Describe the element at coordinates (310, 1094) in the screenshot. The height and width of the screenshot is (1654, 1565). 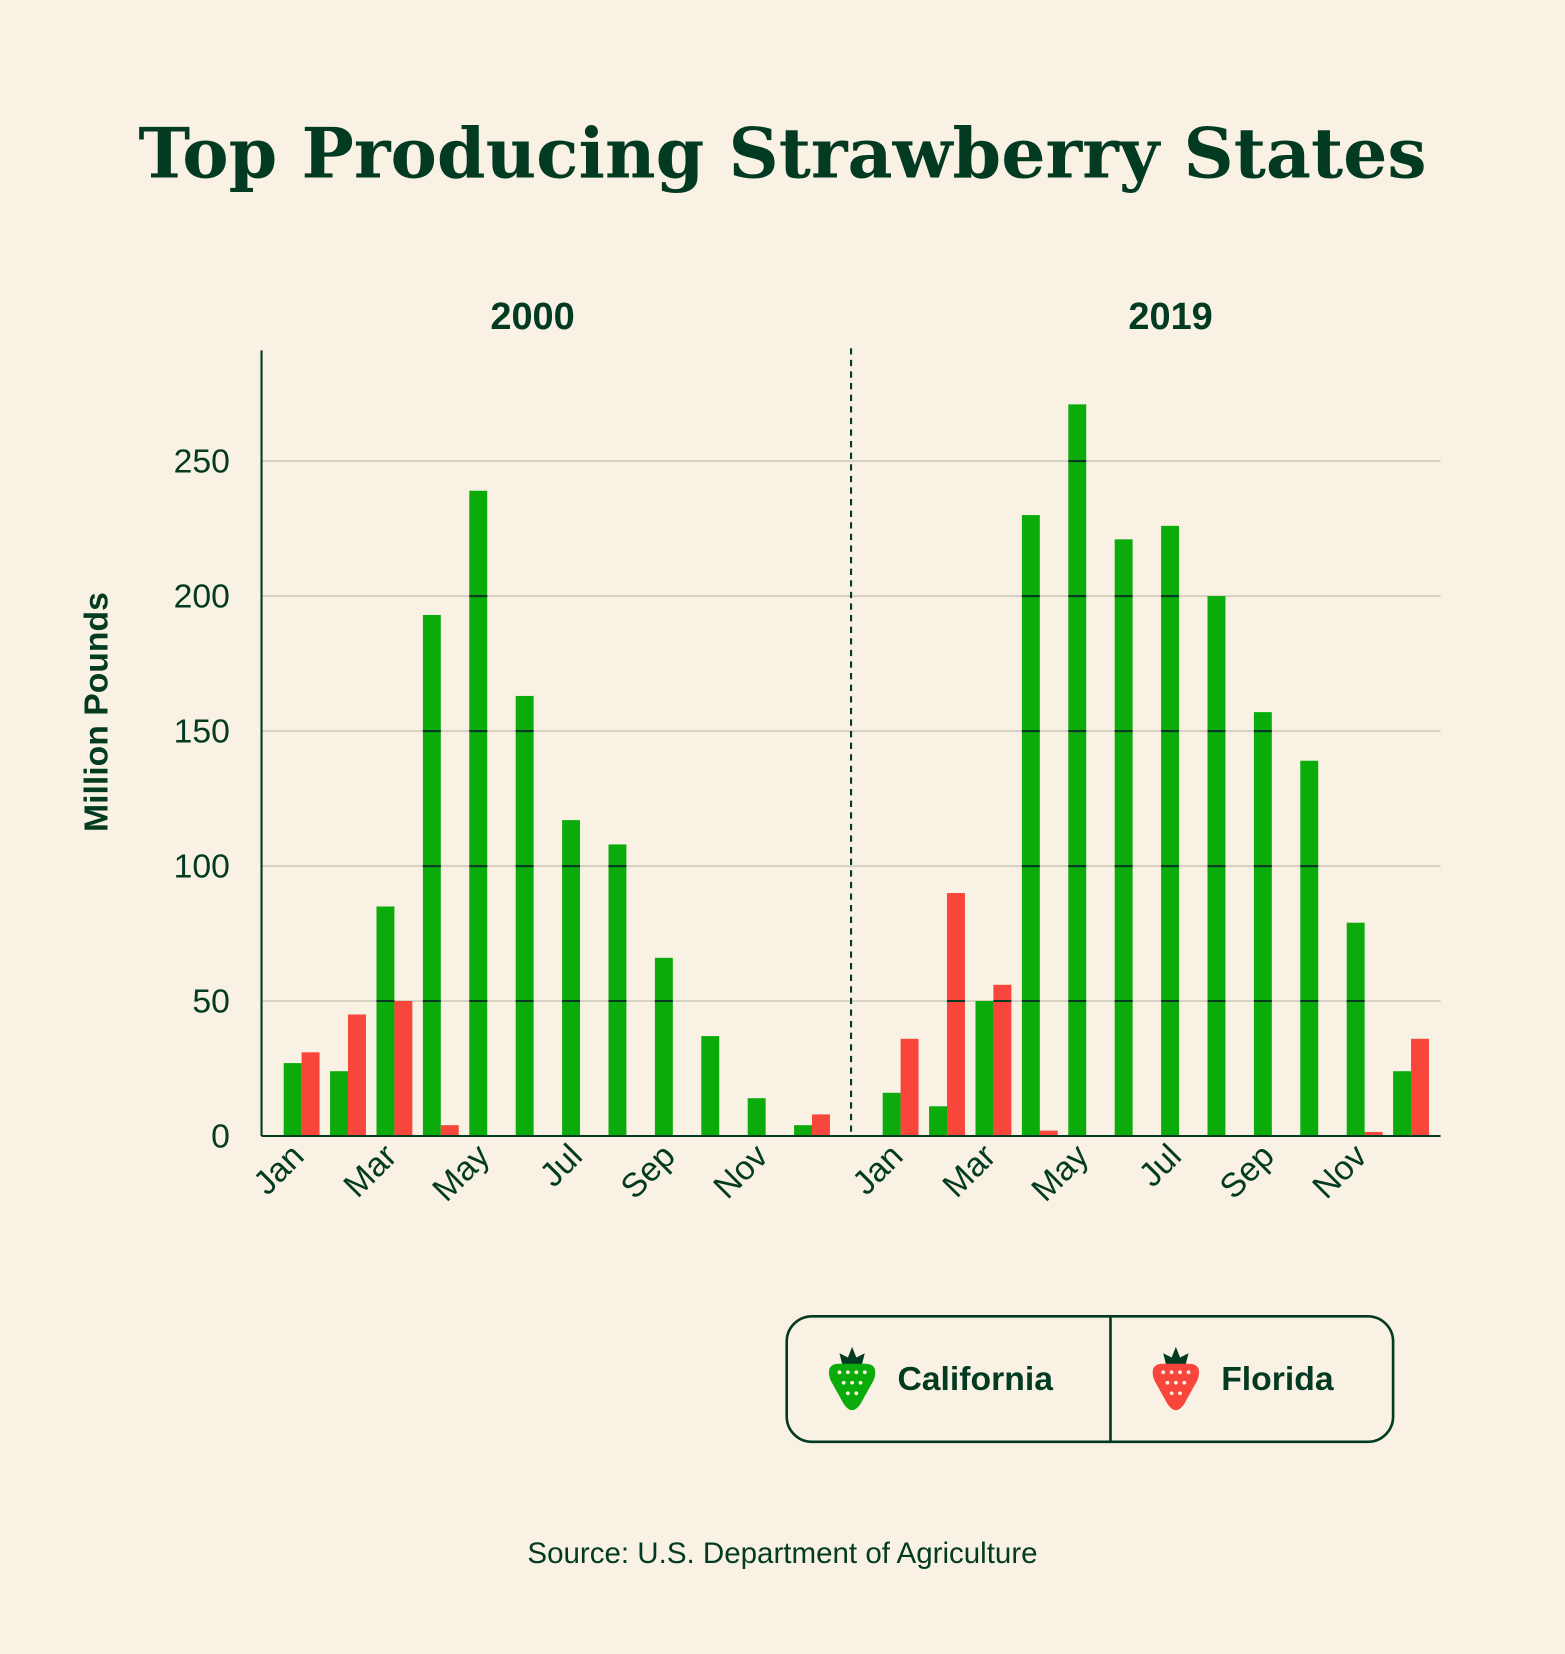
I see `bar-florida-2000-jan` at that location.